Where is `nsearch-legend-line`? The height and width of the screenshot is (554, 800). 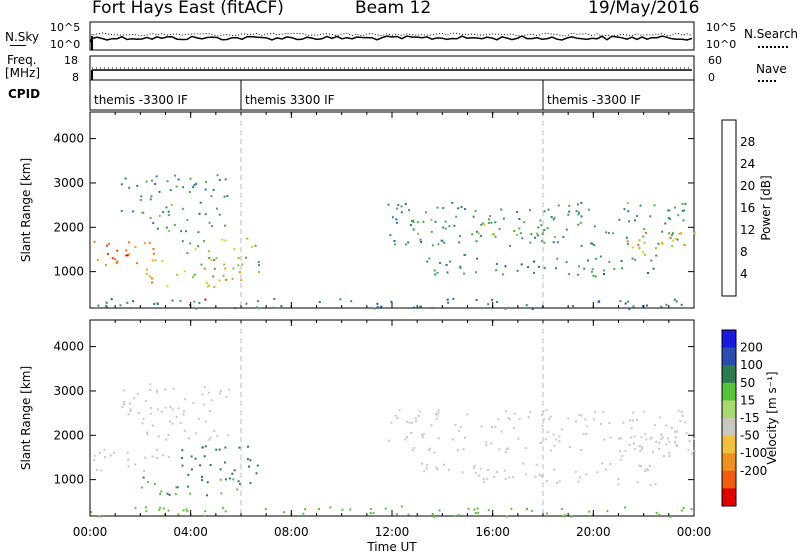
nsearch-legend-line is located at coordinates (773, 47).